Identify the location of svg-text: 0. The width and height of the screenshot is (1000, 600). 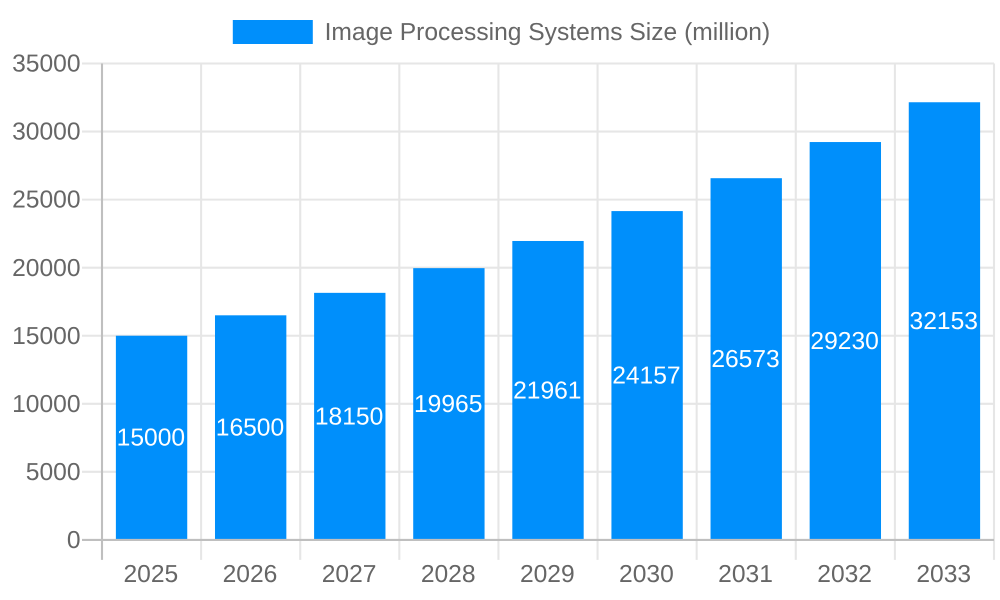
(74, 540).